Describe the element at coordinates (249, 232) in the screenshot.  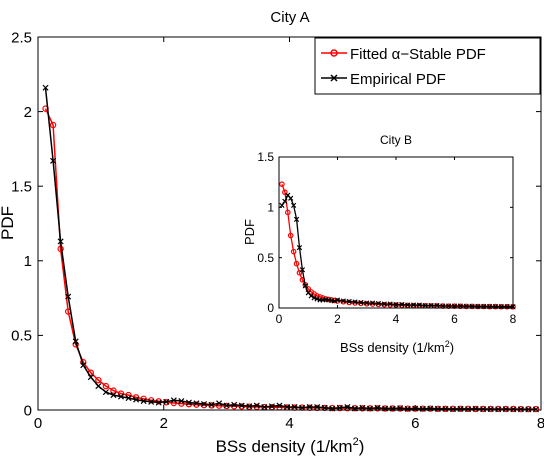
I see `inset-y-axis-label: PDF` at that location.